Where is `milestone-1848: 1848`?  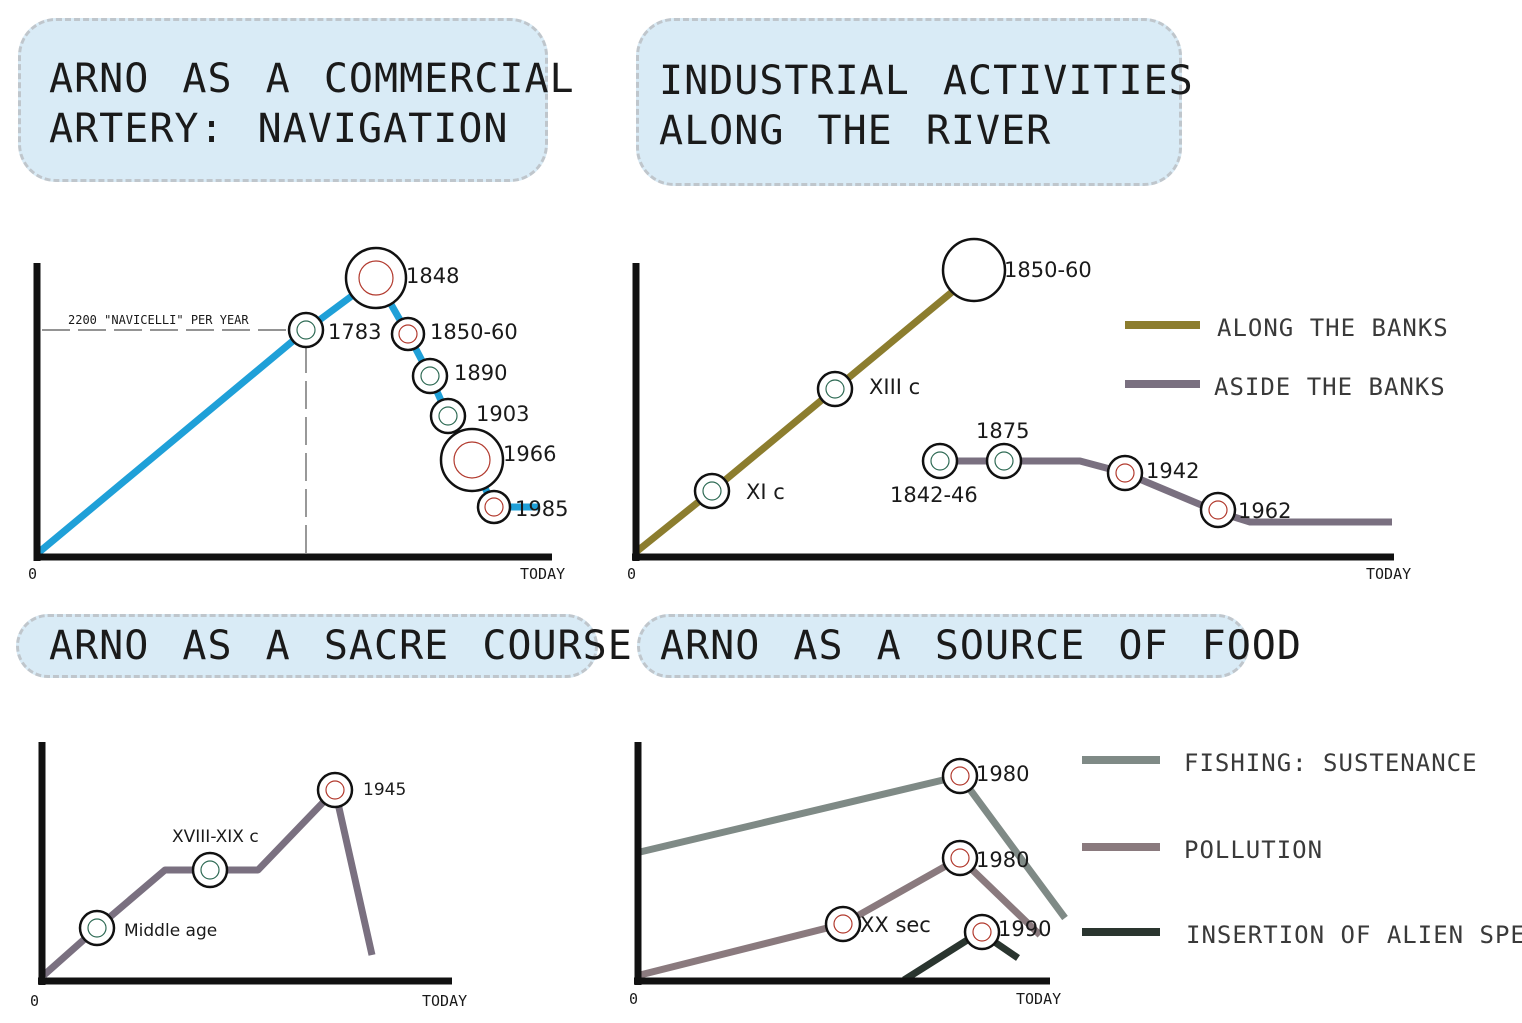
milestone-1848: 1848 is located at coordinates (401, 278).